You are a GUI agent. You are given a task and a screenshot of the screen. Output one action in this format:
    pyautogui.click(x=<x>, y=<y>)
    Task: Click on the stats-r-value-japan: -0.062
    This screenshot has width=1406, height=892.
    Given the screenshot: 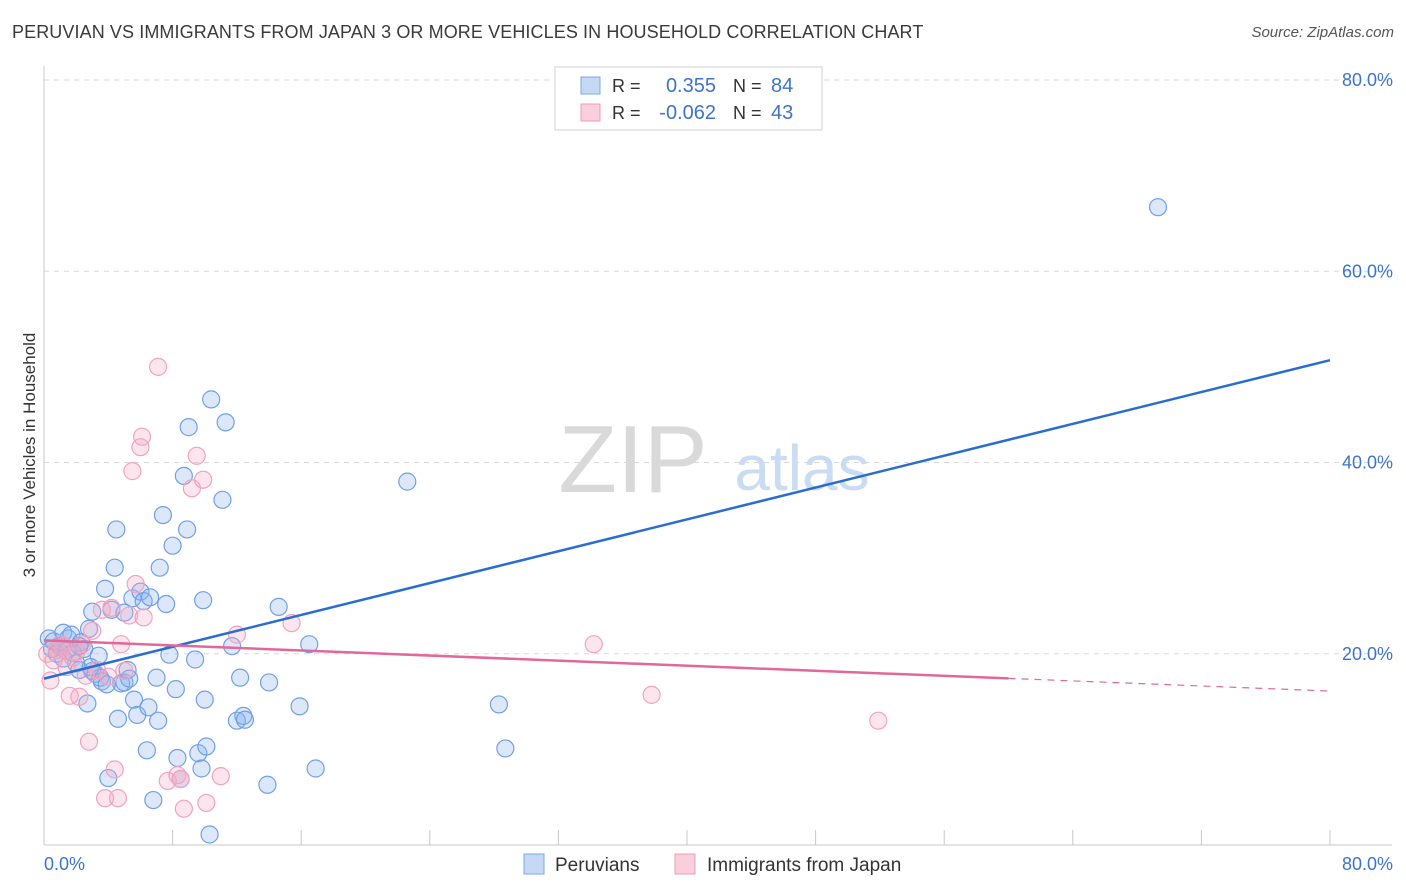 What is the action you would take?
    pyautogui.click(x=687, y=113)
    